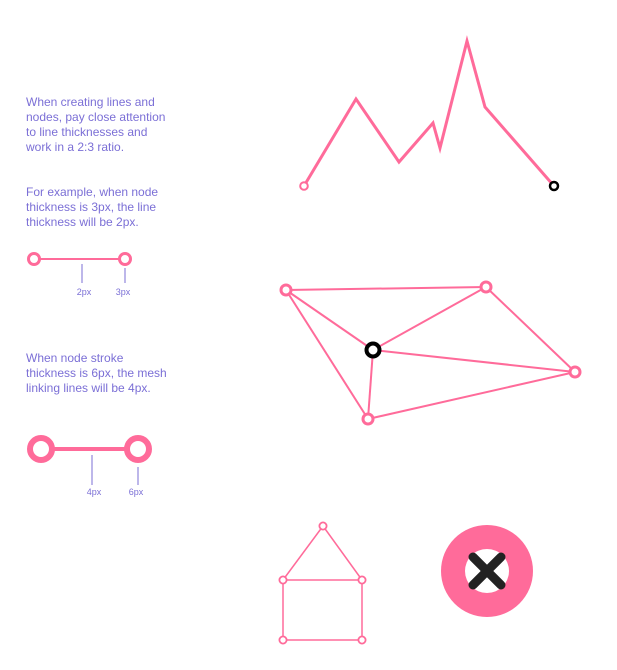 This screenshot has width=617, height=670. Describe the element at coordinates (373, 350) in the screenshot. I see `mesh-node-highlighted` at that location.